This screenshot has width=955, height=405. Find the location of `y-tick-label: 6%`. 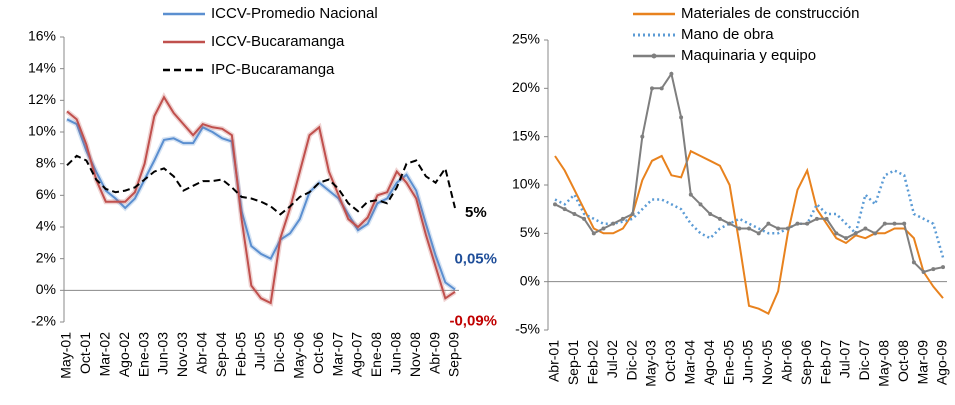

y-tick-label: 6% is located at coordinates (46, 194).